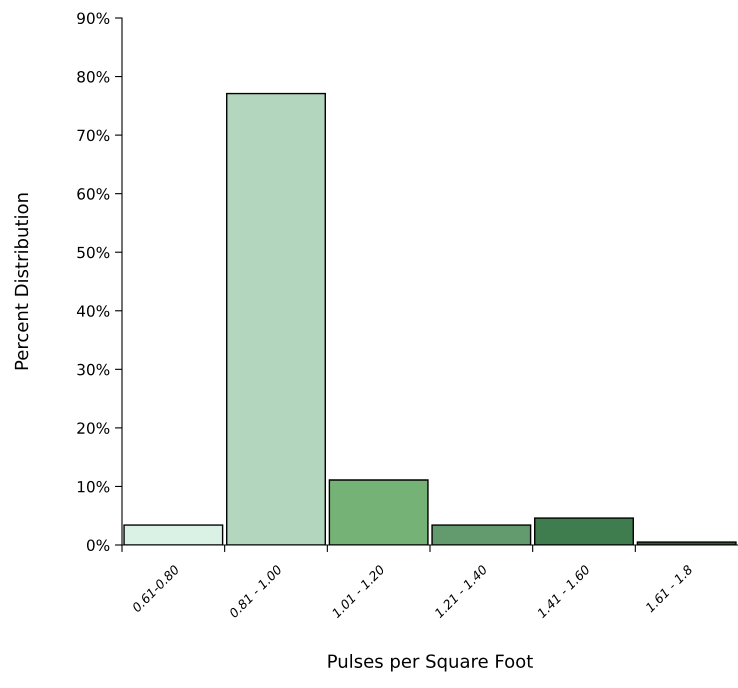  Describe the element at coordinates (93, 428) in the screenshot. I see `y-tick-label: 20%` at that location.